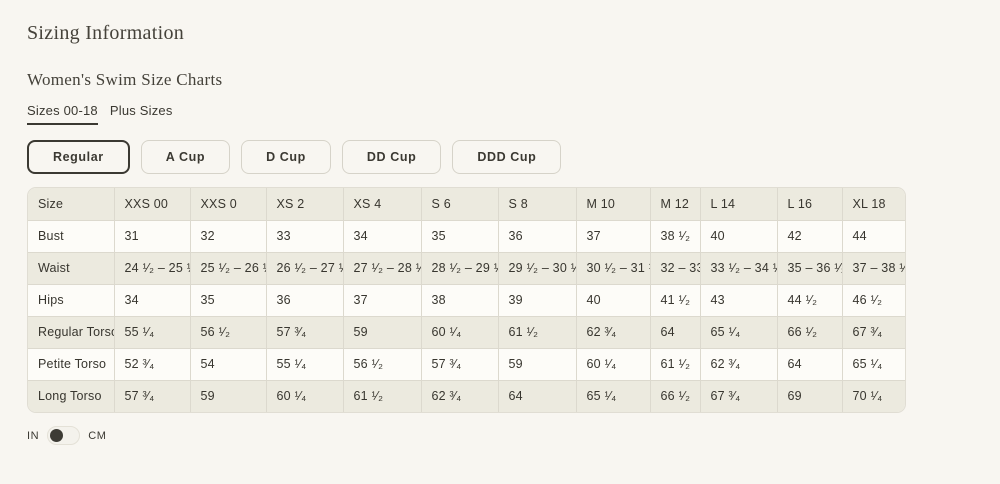  I want to click on size-value-cell: 32 – 33, so click(675, 268).